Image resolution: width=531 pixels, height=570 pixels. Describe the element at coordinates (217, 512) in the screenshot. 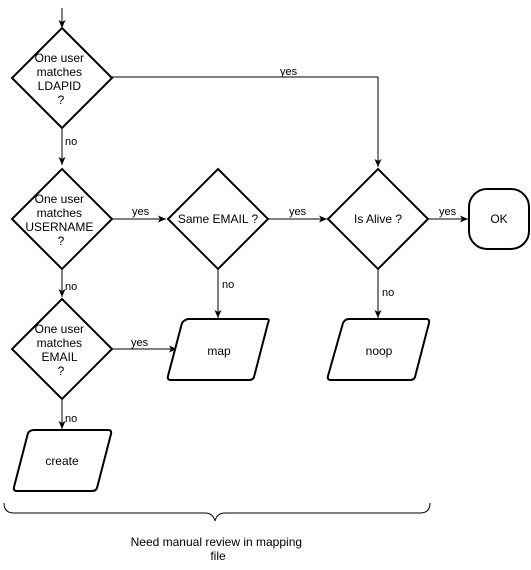

I see `review-brace` at that location.